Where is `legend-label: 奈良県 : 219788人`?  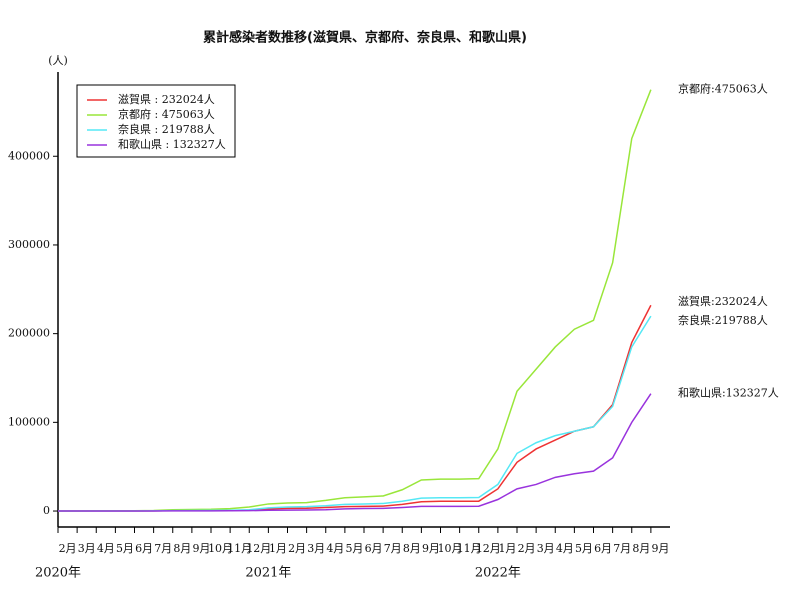
legend-label: 奈良県 : 219788人 is located at coordinates (166, 129).